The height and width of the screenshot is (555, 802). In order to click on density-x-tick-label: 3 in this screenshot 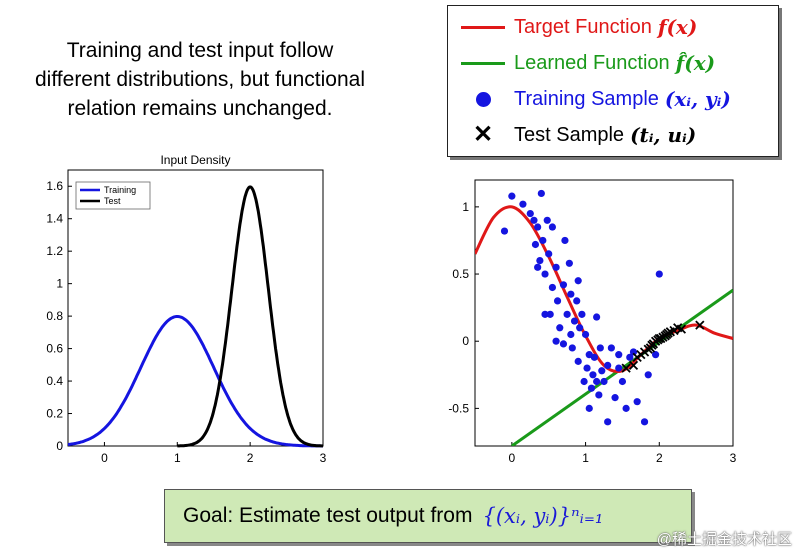, I will do `click(323, 458)`.